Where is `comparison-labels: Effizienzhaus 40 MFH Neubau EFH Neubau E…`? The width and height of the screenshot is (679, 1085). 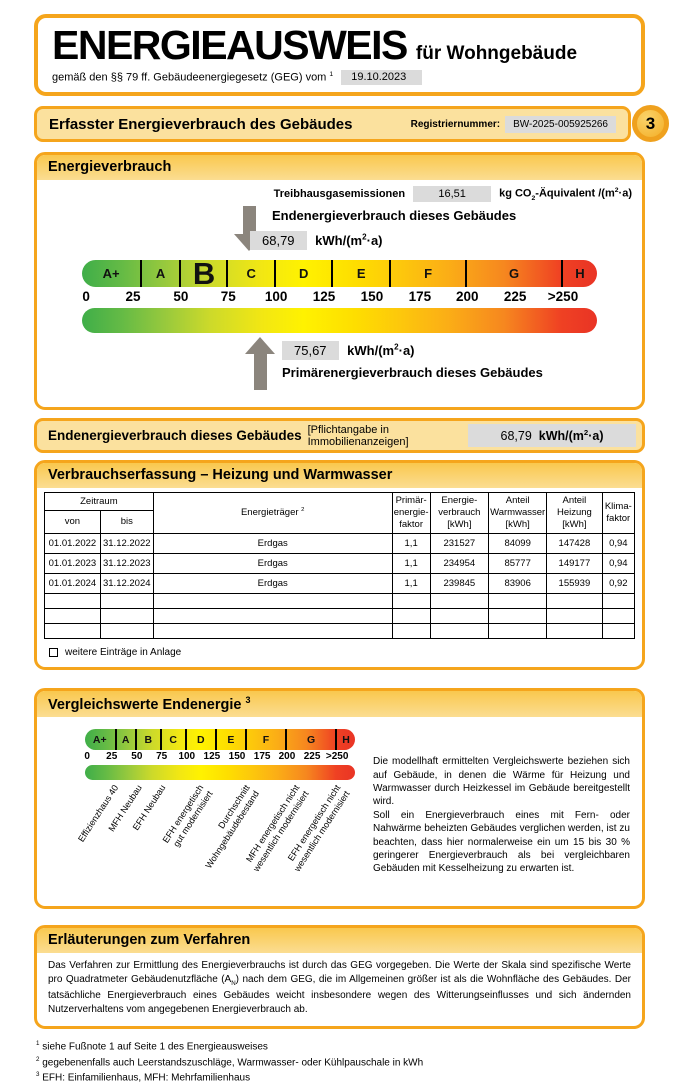 comparison-labels: Effizienzhaus 40 MFH Neubau EFH Neubau E… is located at coordinates (214, 828).